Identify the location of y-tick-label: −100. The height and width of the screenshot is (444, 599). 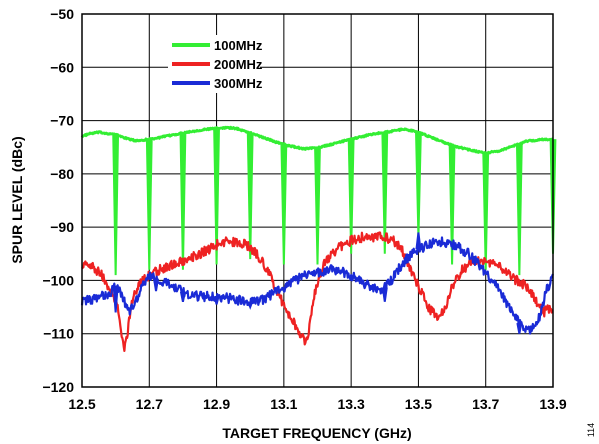
(58, 280).